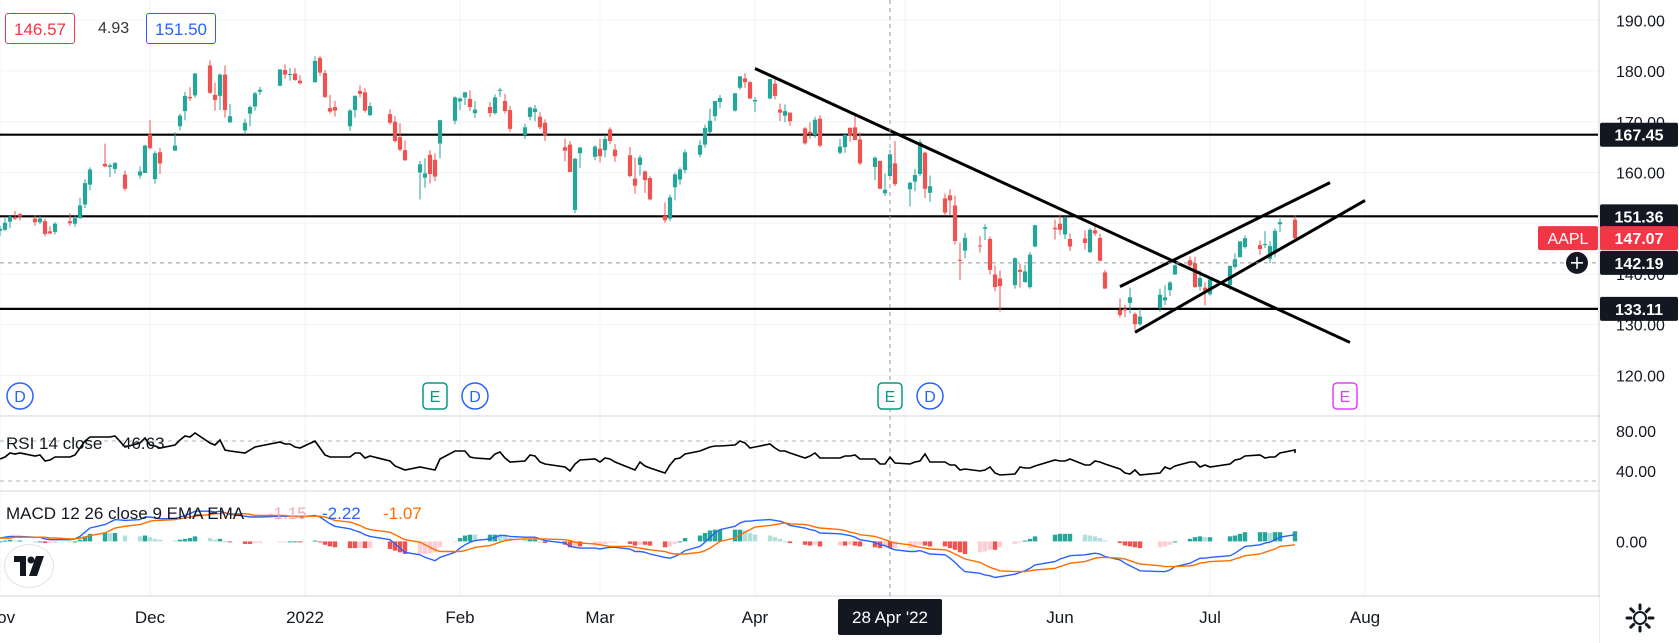  I want to click on price-label-text: 133.11, so click(1639, 310).